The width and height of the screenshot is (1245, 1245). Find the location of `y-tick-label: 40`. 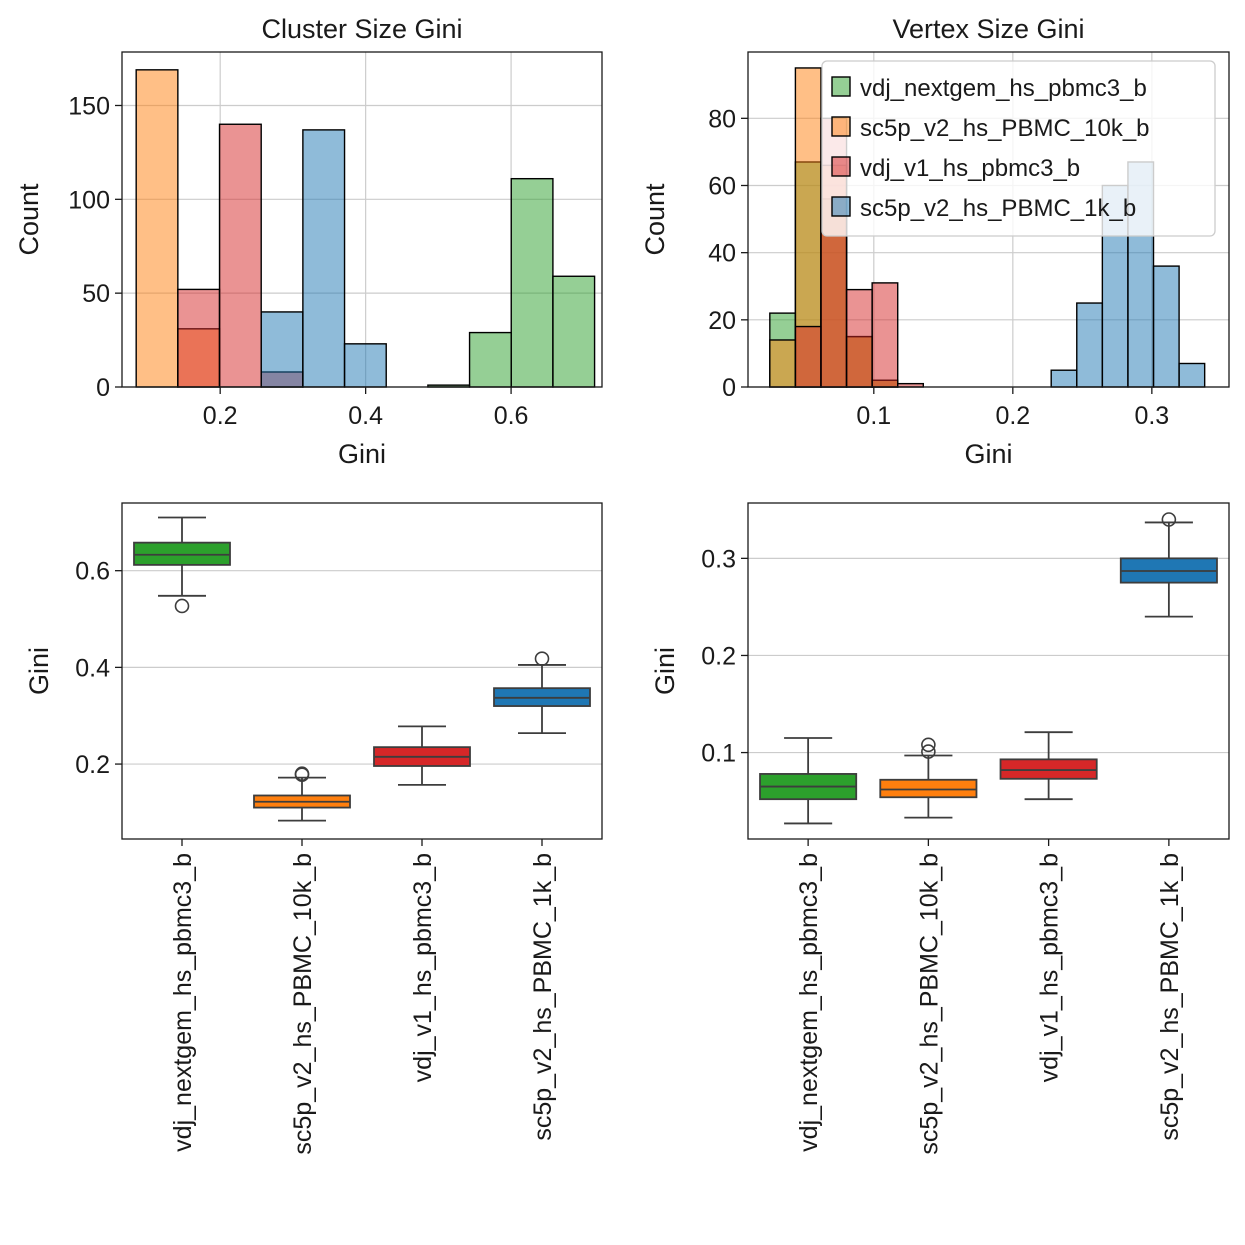

y-tick-label: 40 is located at coordinates (722, 254).